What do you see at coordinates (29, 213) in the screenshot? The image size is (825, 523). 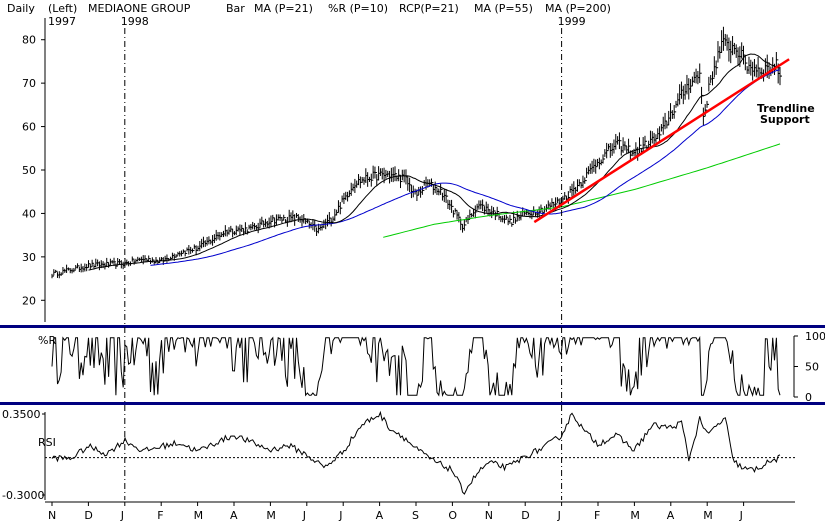 I see `price-tick-label: 40` at bounding box center [29, 213].